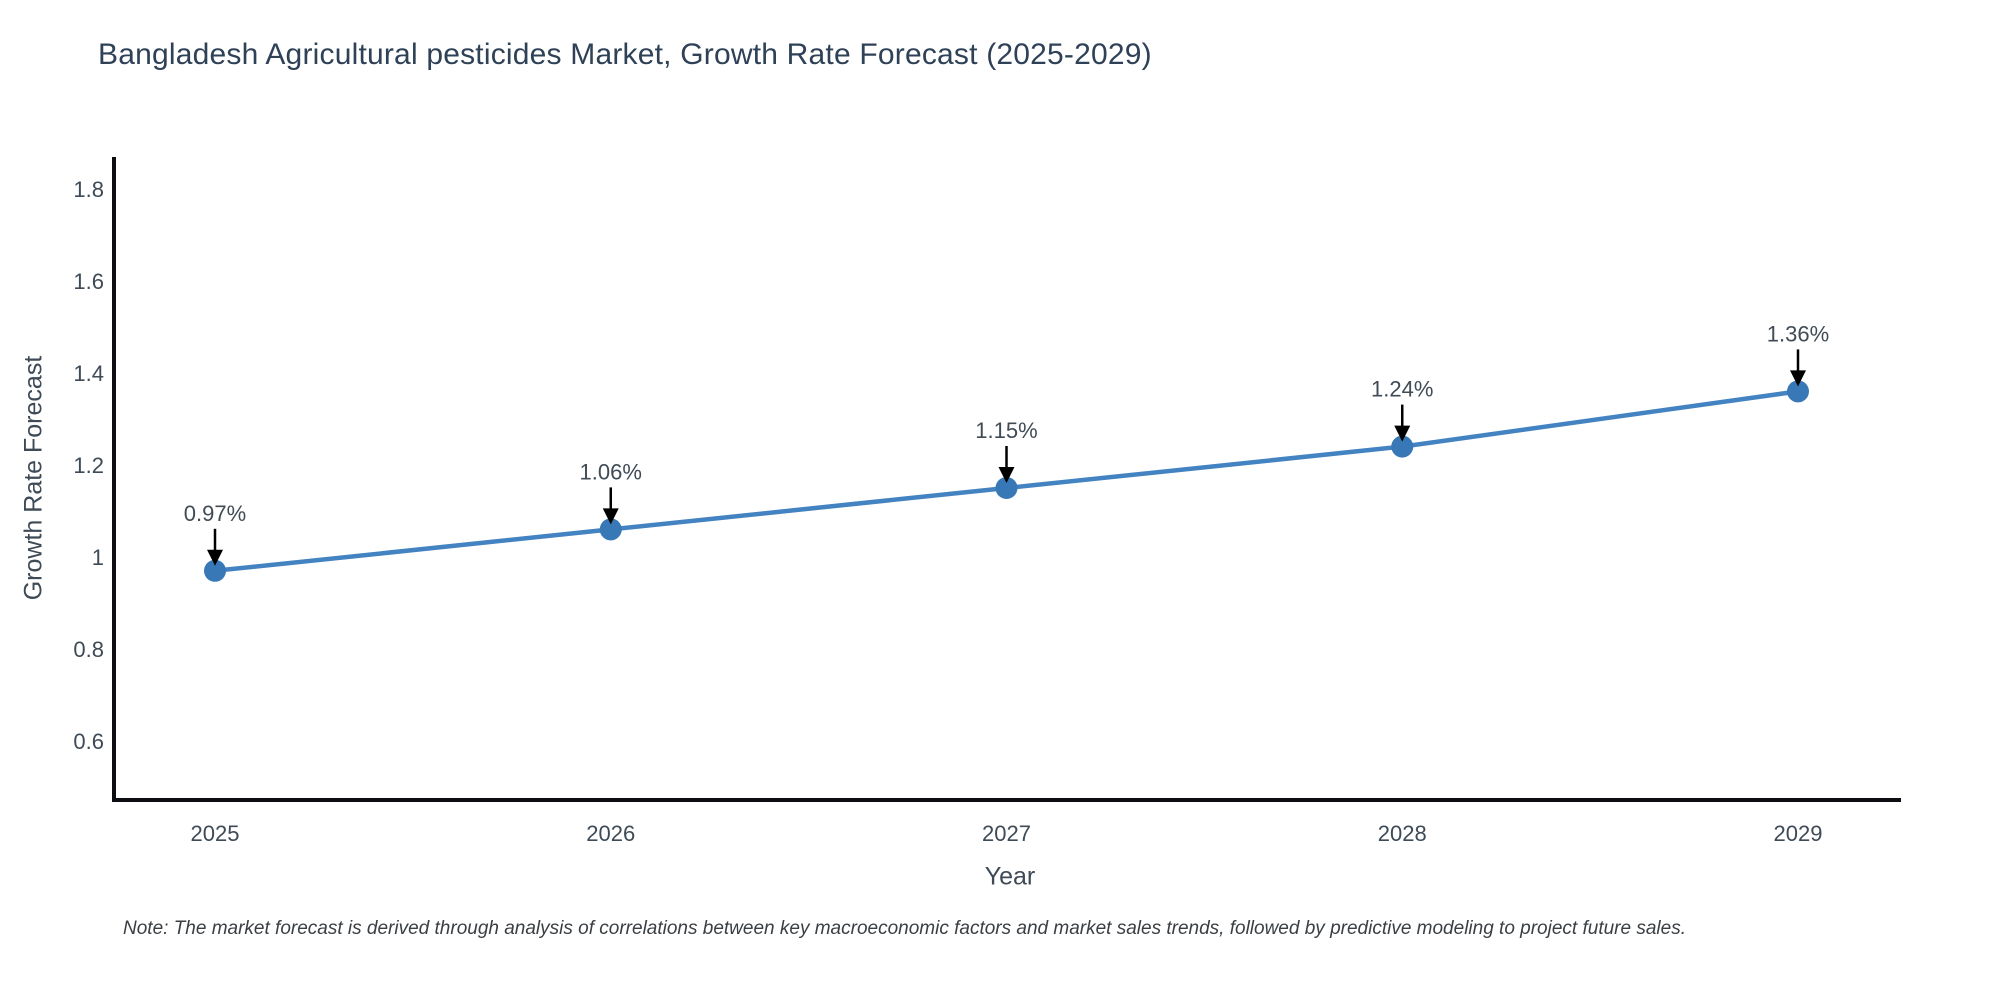 The width and height of the screenshot is (2000, 1000). Describe the element at coordinates (88, 649) in the screenshot. I see `y-tick-label: 0.8` at that location.